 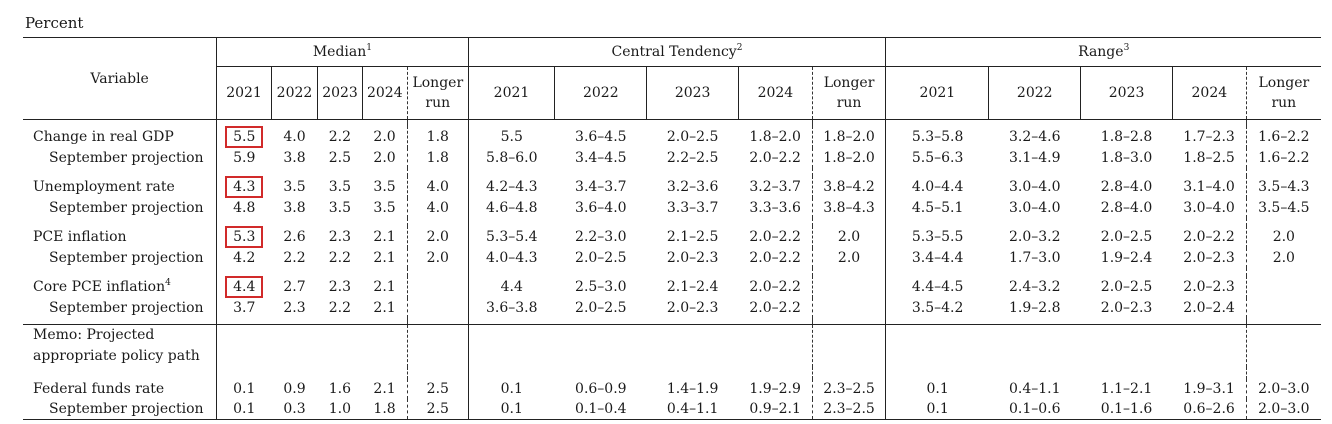 I want to click on median-cell: 3.7, so click(x=244, y=308).